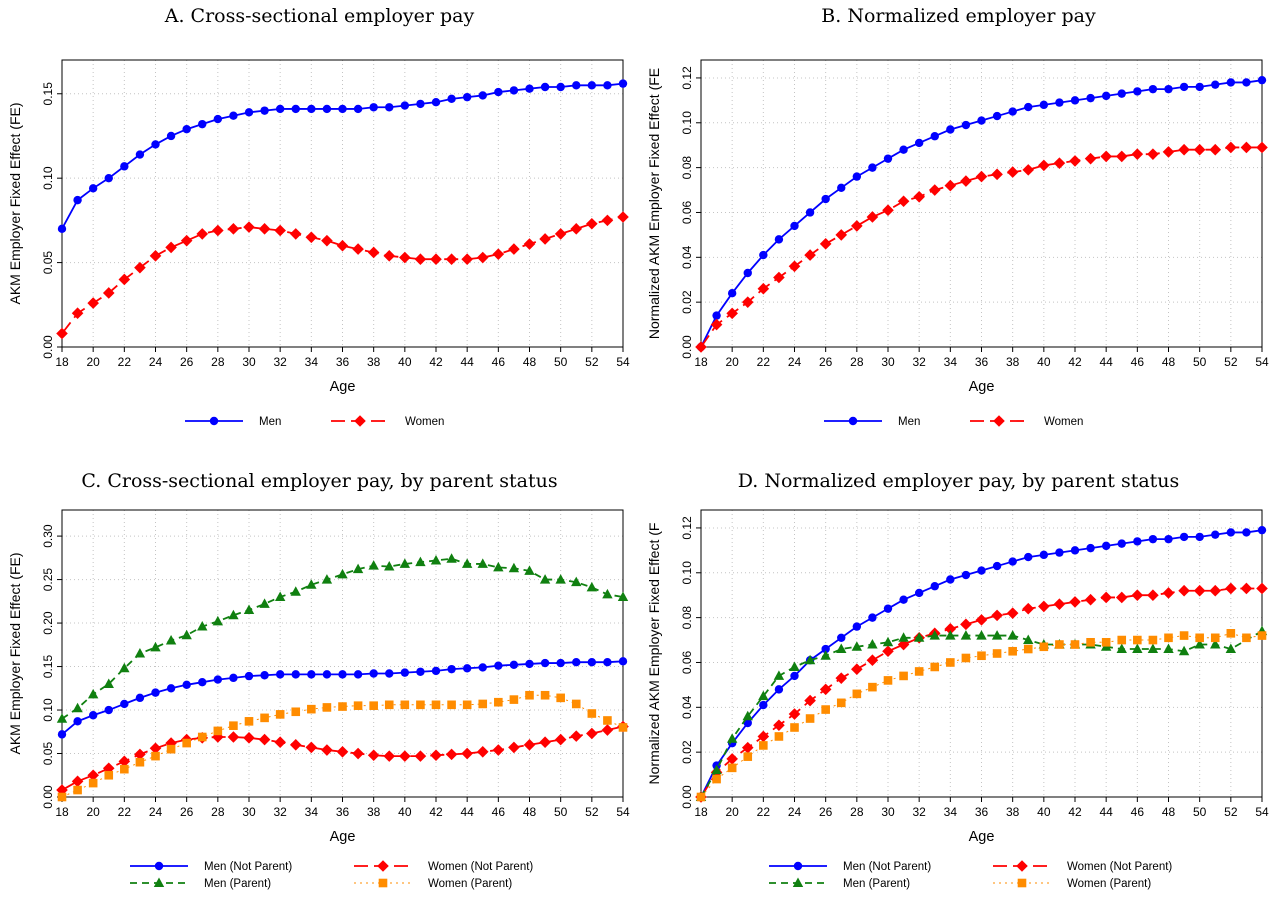  Describe the element at coordinates (374, 812) in the screenshot. I see `x-tick-label: 38` at that location.